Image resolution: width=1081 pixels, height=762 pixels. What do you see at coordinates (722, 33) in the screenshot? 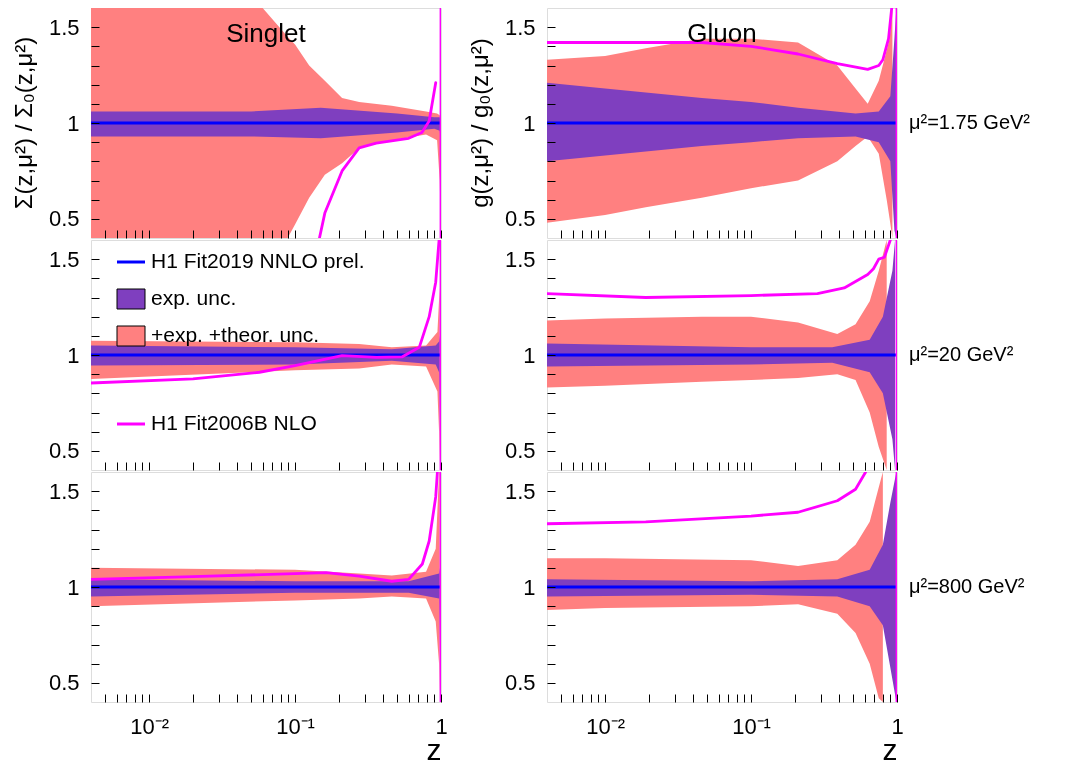
I see `chart-title: Gluon` at bounding box center [722, 33].